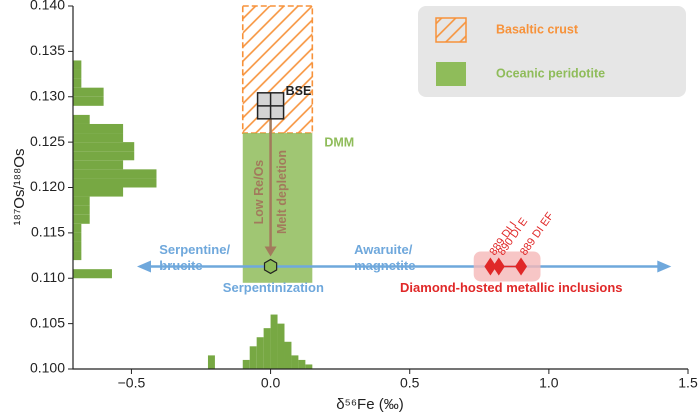 The width and height of the screenshot is (700, 418). I want to click on arrow-label: Serpentine/, so click(194, 249).